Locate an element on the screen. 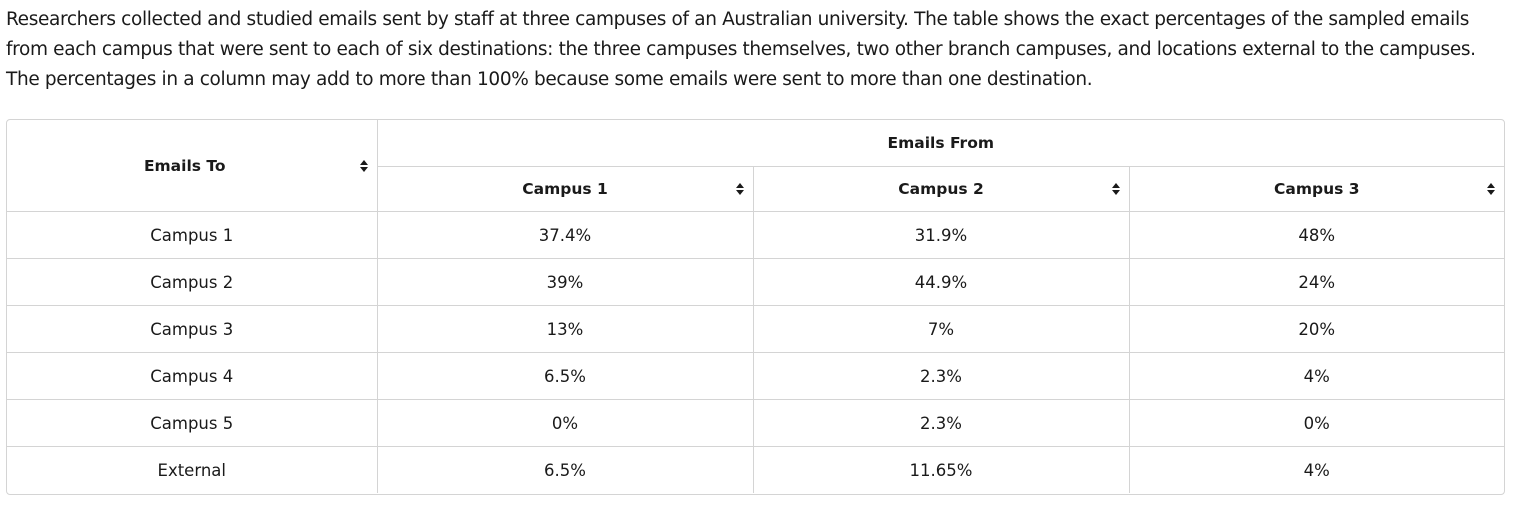 Image resolution: width=1518 pixels, height=513 pixels. column-header-campus-3: Campus 3 is located at coordinates (1316, 189).